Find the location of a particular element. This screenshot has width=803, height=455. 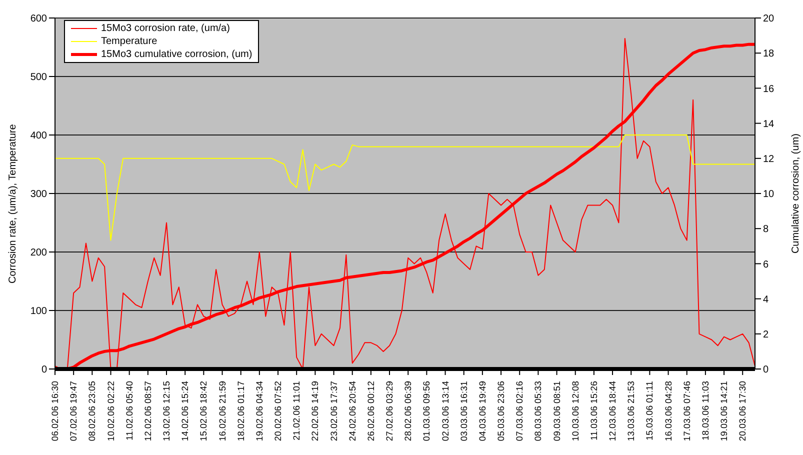

x-tick-label: 24.02.06 20:54 is located at coordinates (352, 411).